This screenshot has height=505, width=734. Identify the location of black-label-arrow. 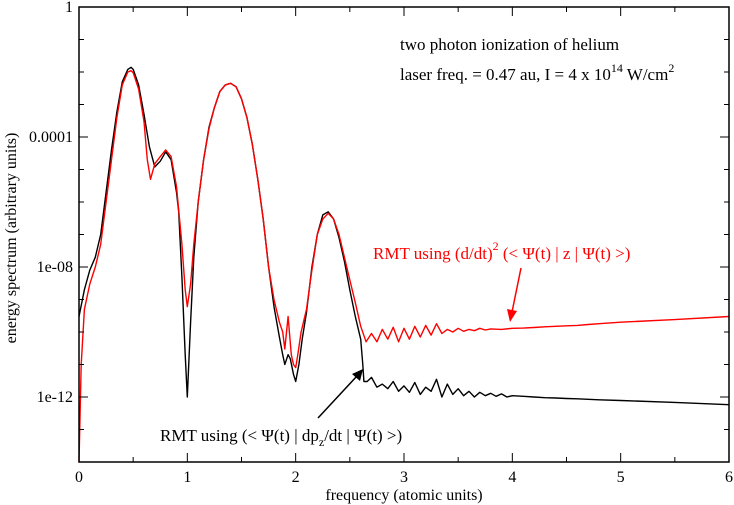
(337, 397).